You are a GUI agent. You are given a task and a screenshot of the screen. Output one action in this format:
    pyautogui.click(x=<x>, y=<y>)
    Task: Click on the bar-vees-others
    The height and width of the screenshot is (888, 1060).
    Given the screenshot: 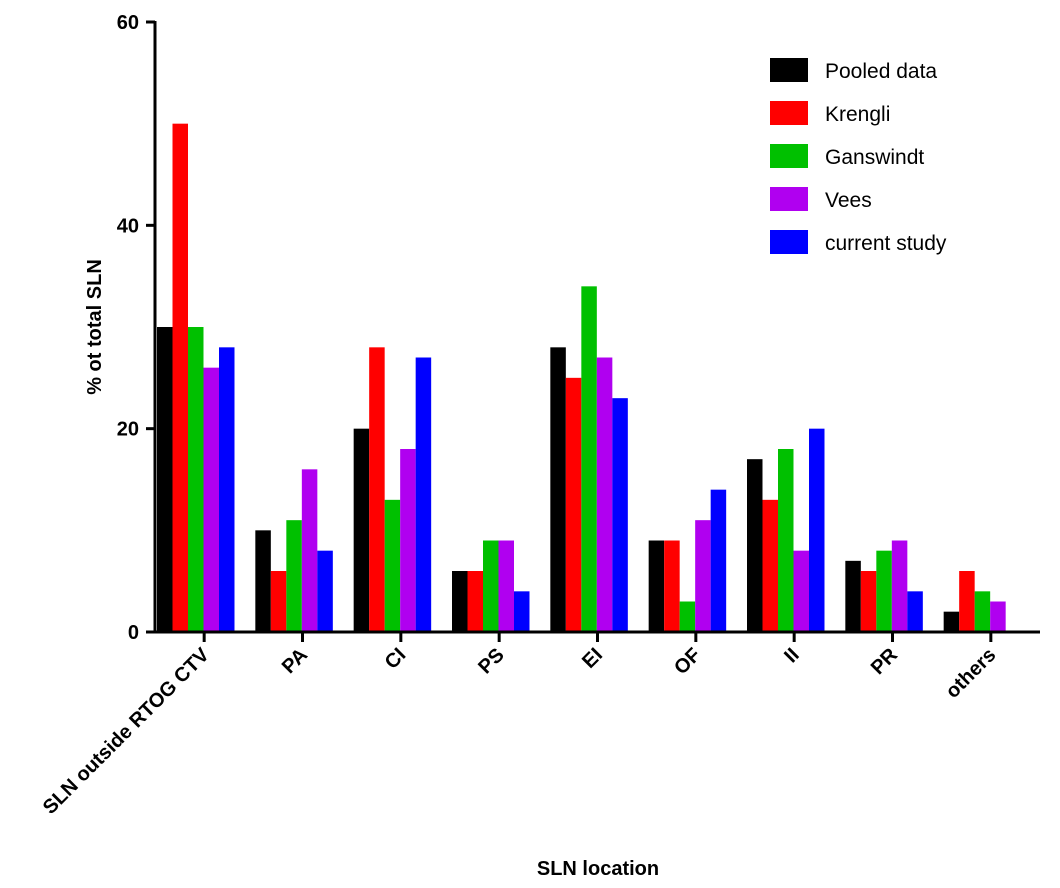 What is the action you would take?
    pyautogui.click(x=998, y=616)
    